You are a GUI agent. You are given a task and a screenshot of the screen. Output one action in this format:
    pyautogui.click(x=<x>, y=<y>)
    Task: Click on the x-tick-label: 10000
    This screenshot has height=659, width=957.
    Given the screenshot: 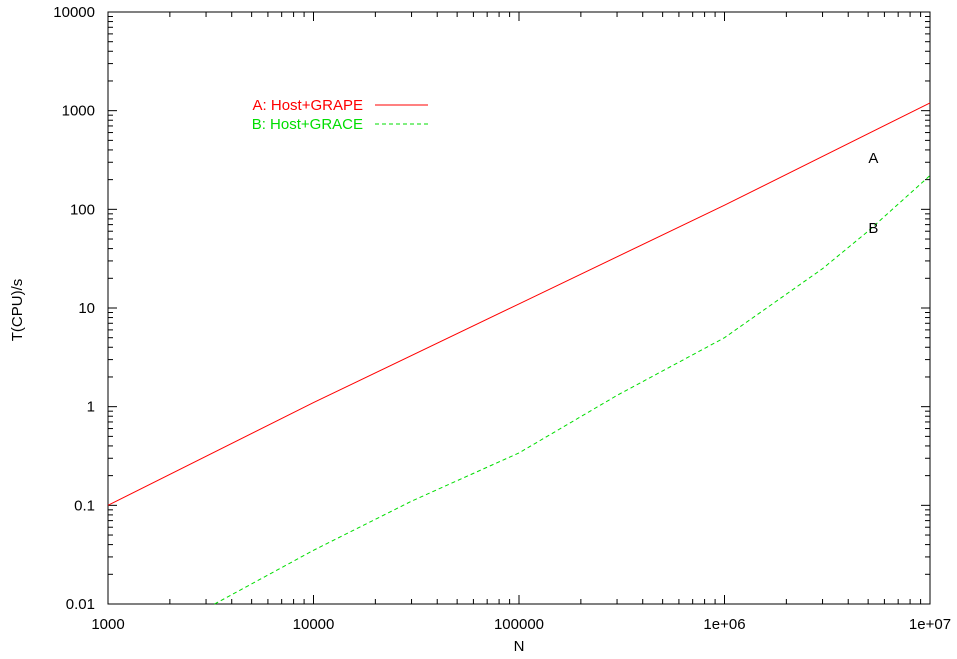 What is the action you would take?
    pyautogui.click(x=314, y=624)
    